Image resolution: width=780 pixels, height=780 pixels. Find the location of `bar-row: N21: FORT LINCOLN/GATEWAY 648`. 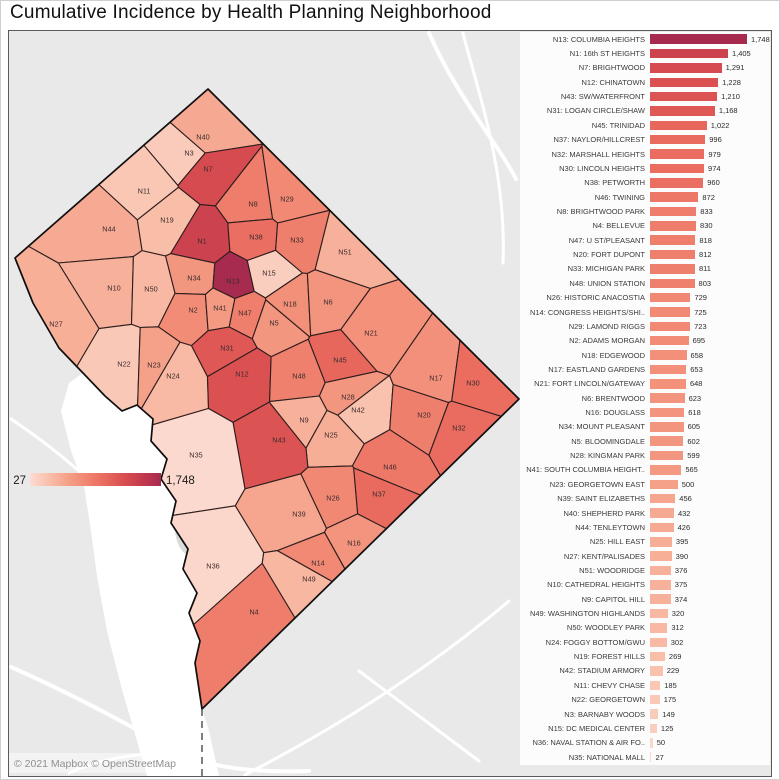

bar-row: N21: FORT LINCOLN/GATEWAY 648 is located at coordinates (645, 384).